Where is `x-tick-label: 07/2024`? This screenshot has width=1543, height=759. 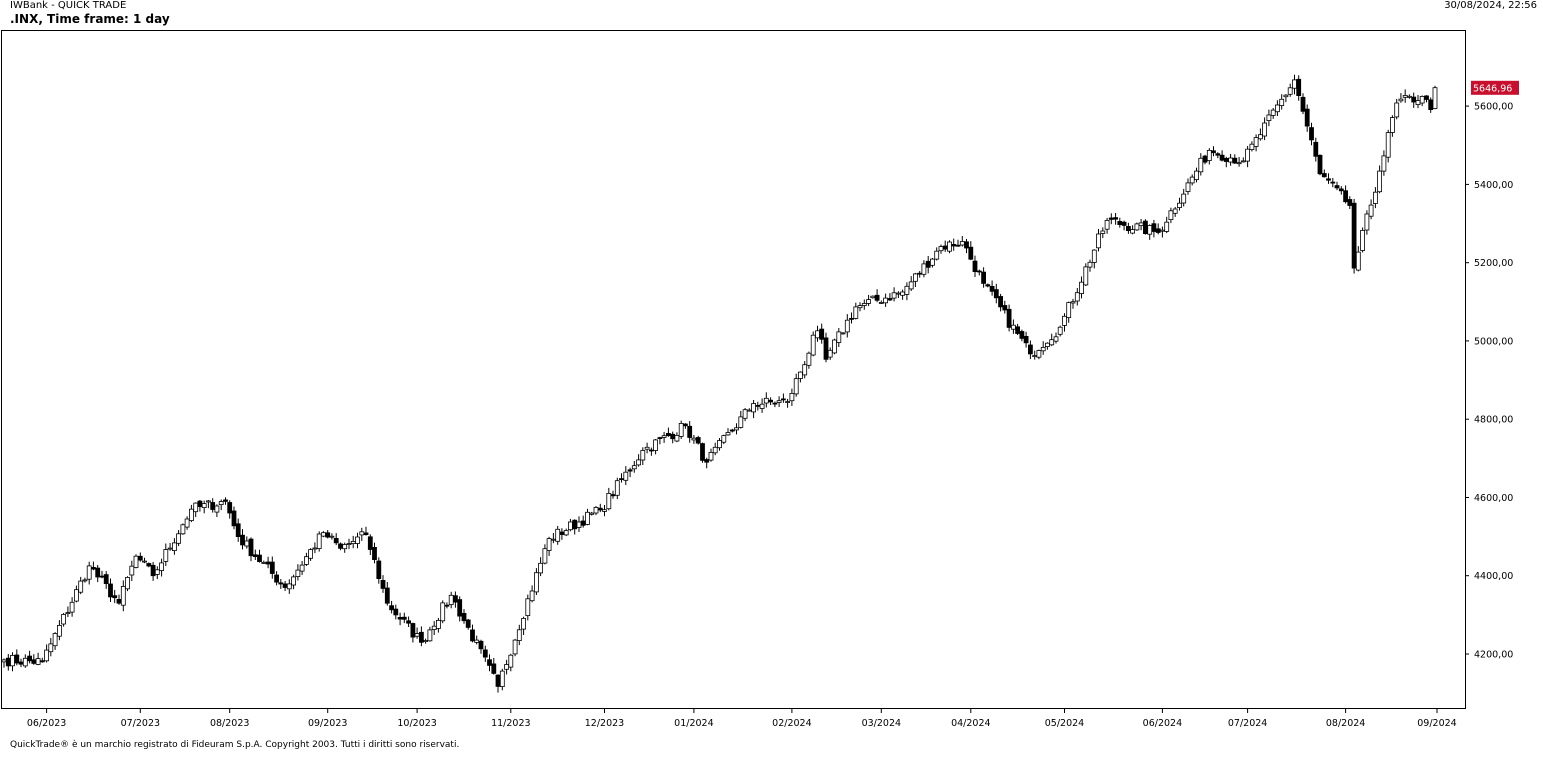
x-tick-label: 07/2024 is located at coordinates (1247, 723).